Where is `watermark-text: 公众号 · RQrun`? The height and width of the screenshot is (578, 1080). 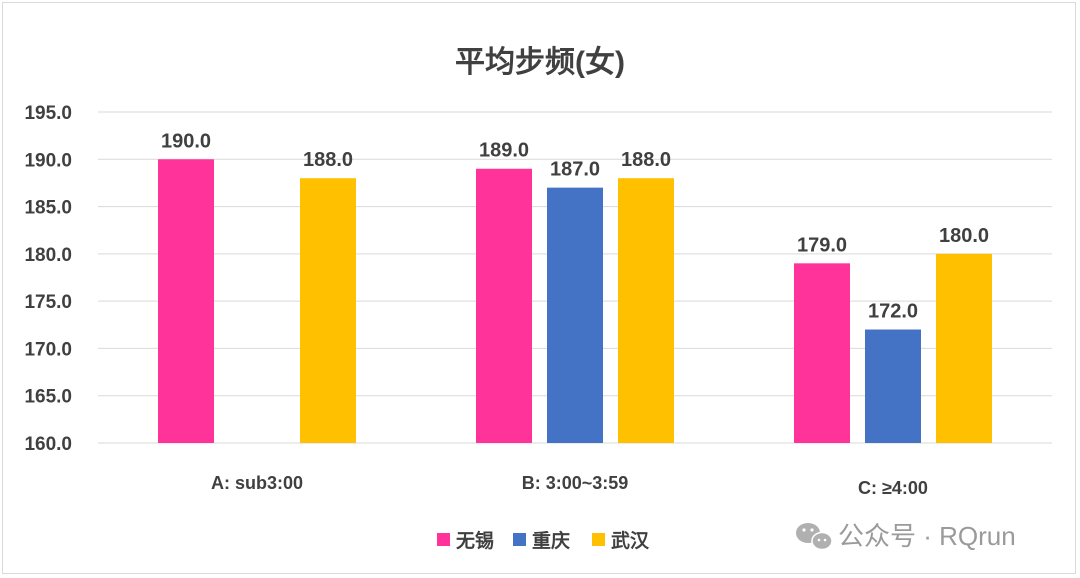 watermark-text: 公众号 · RQrun is located at coordinates (927, 536).